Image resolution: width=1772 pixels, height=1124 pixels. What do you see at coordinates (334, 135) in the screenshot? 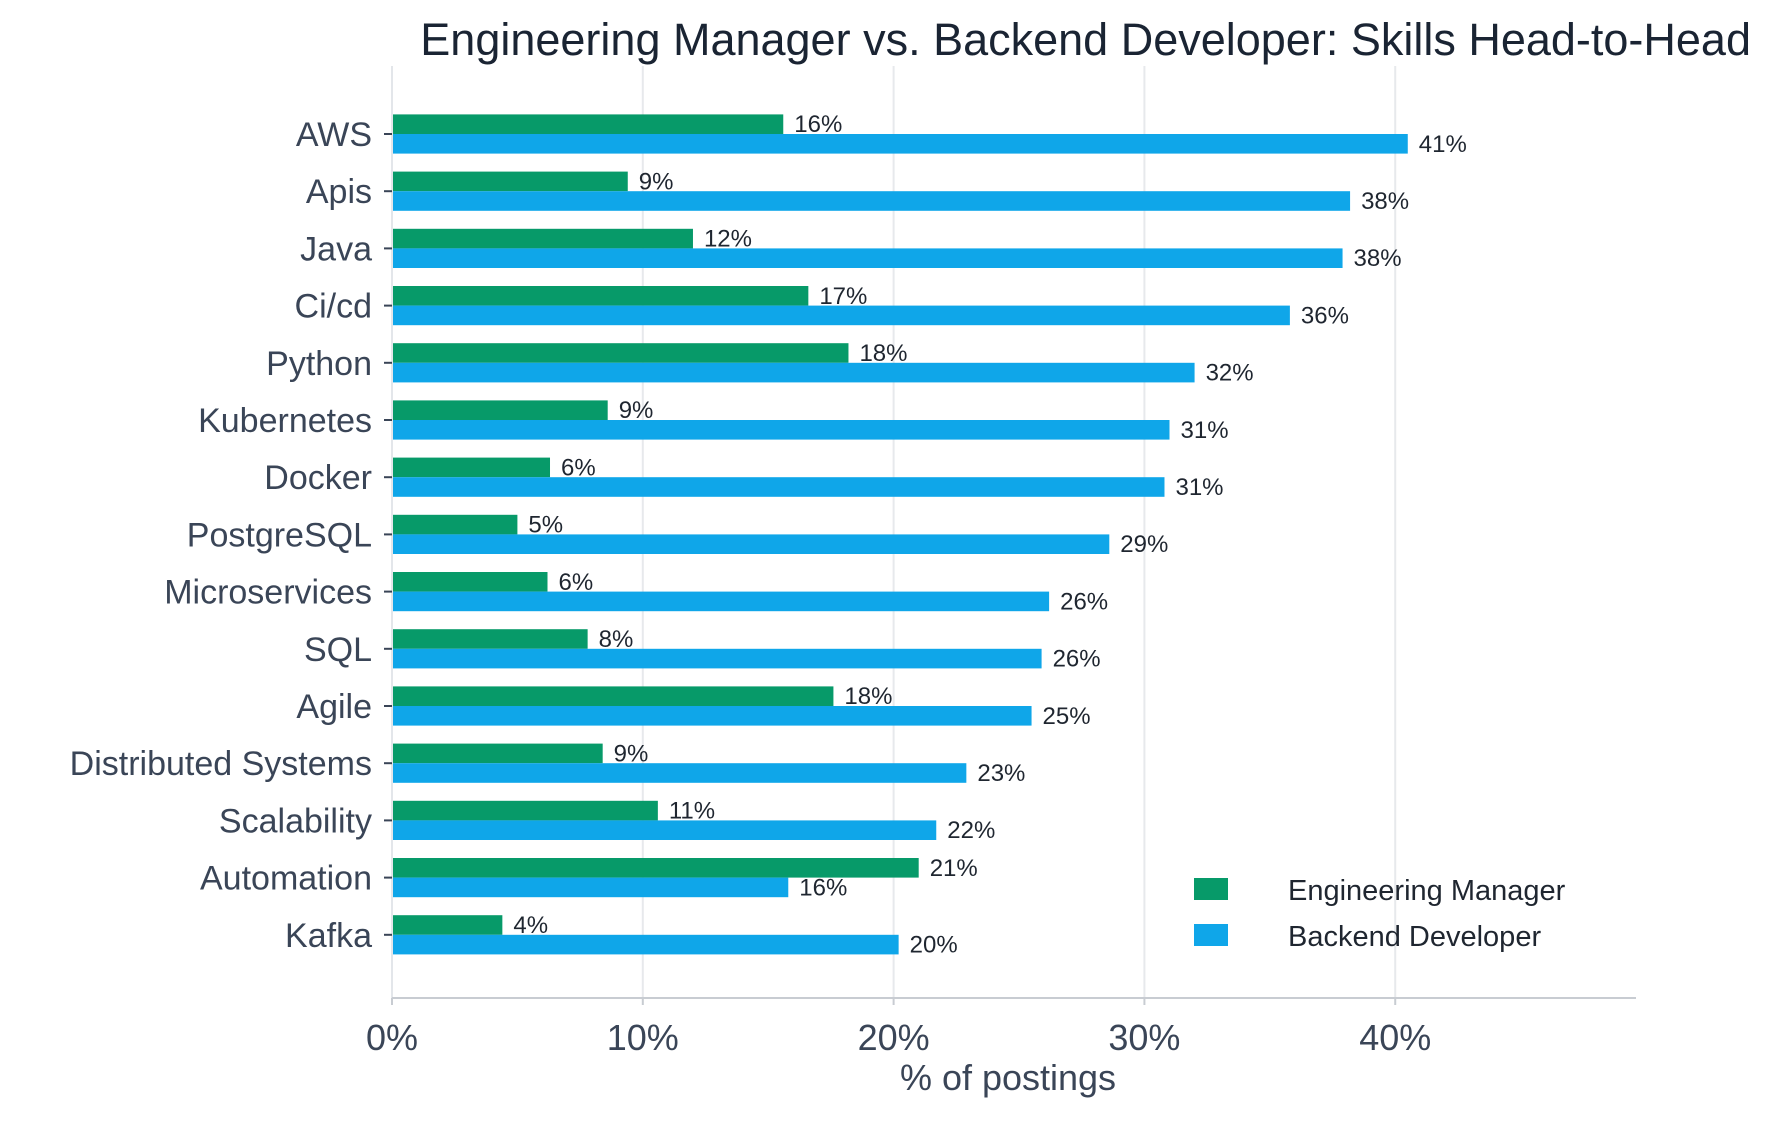
I see `y-tick-label: AWS` at bounding box center [334, 135].